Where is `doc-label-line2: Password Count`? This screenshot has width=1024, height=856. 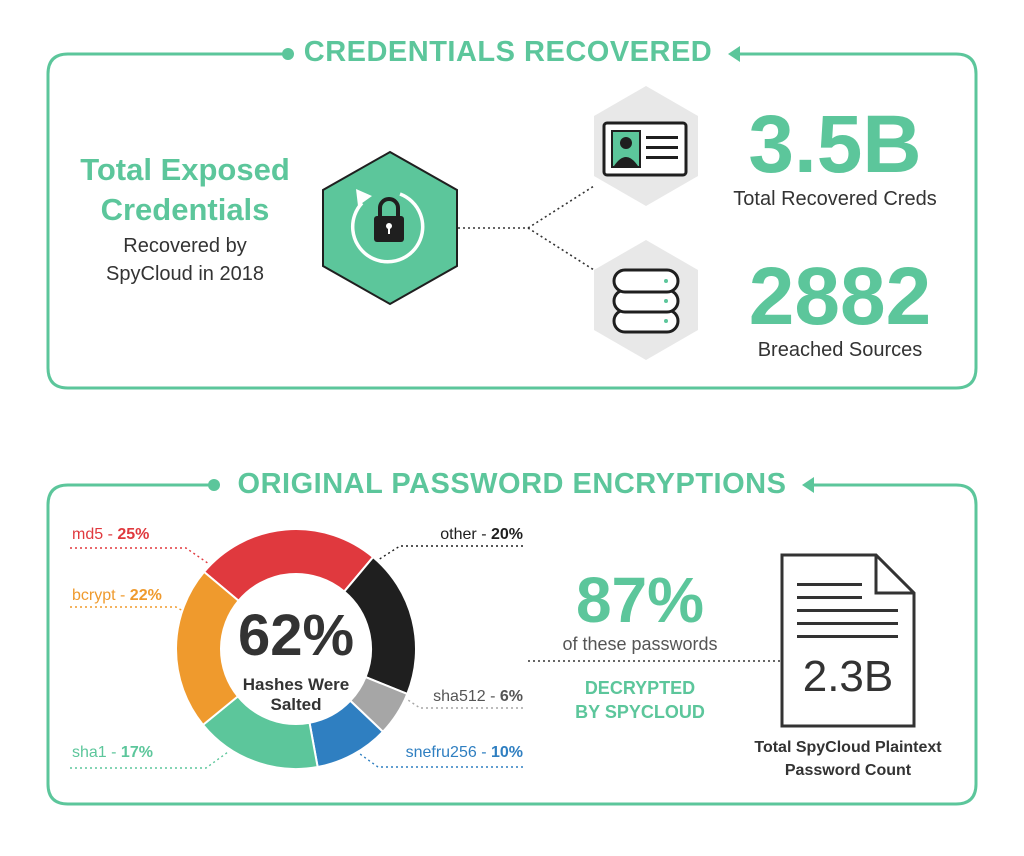
doc-label-line2: Password Count is located at coordinates (848, 770).